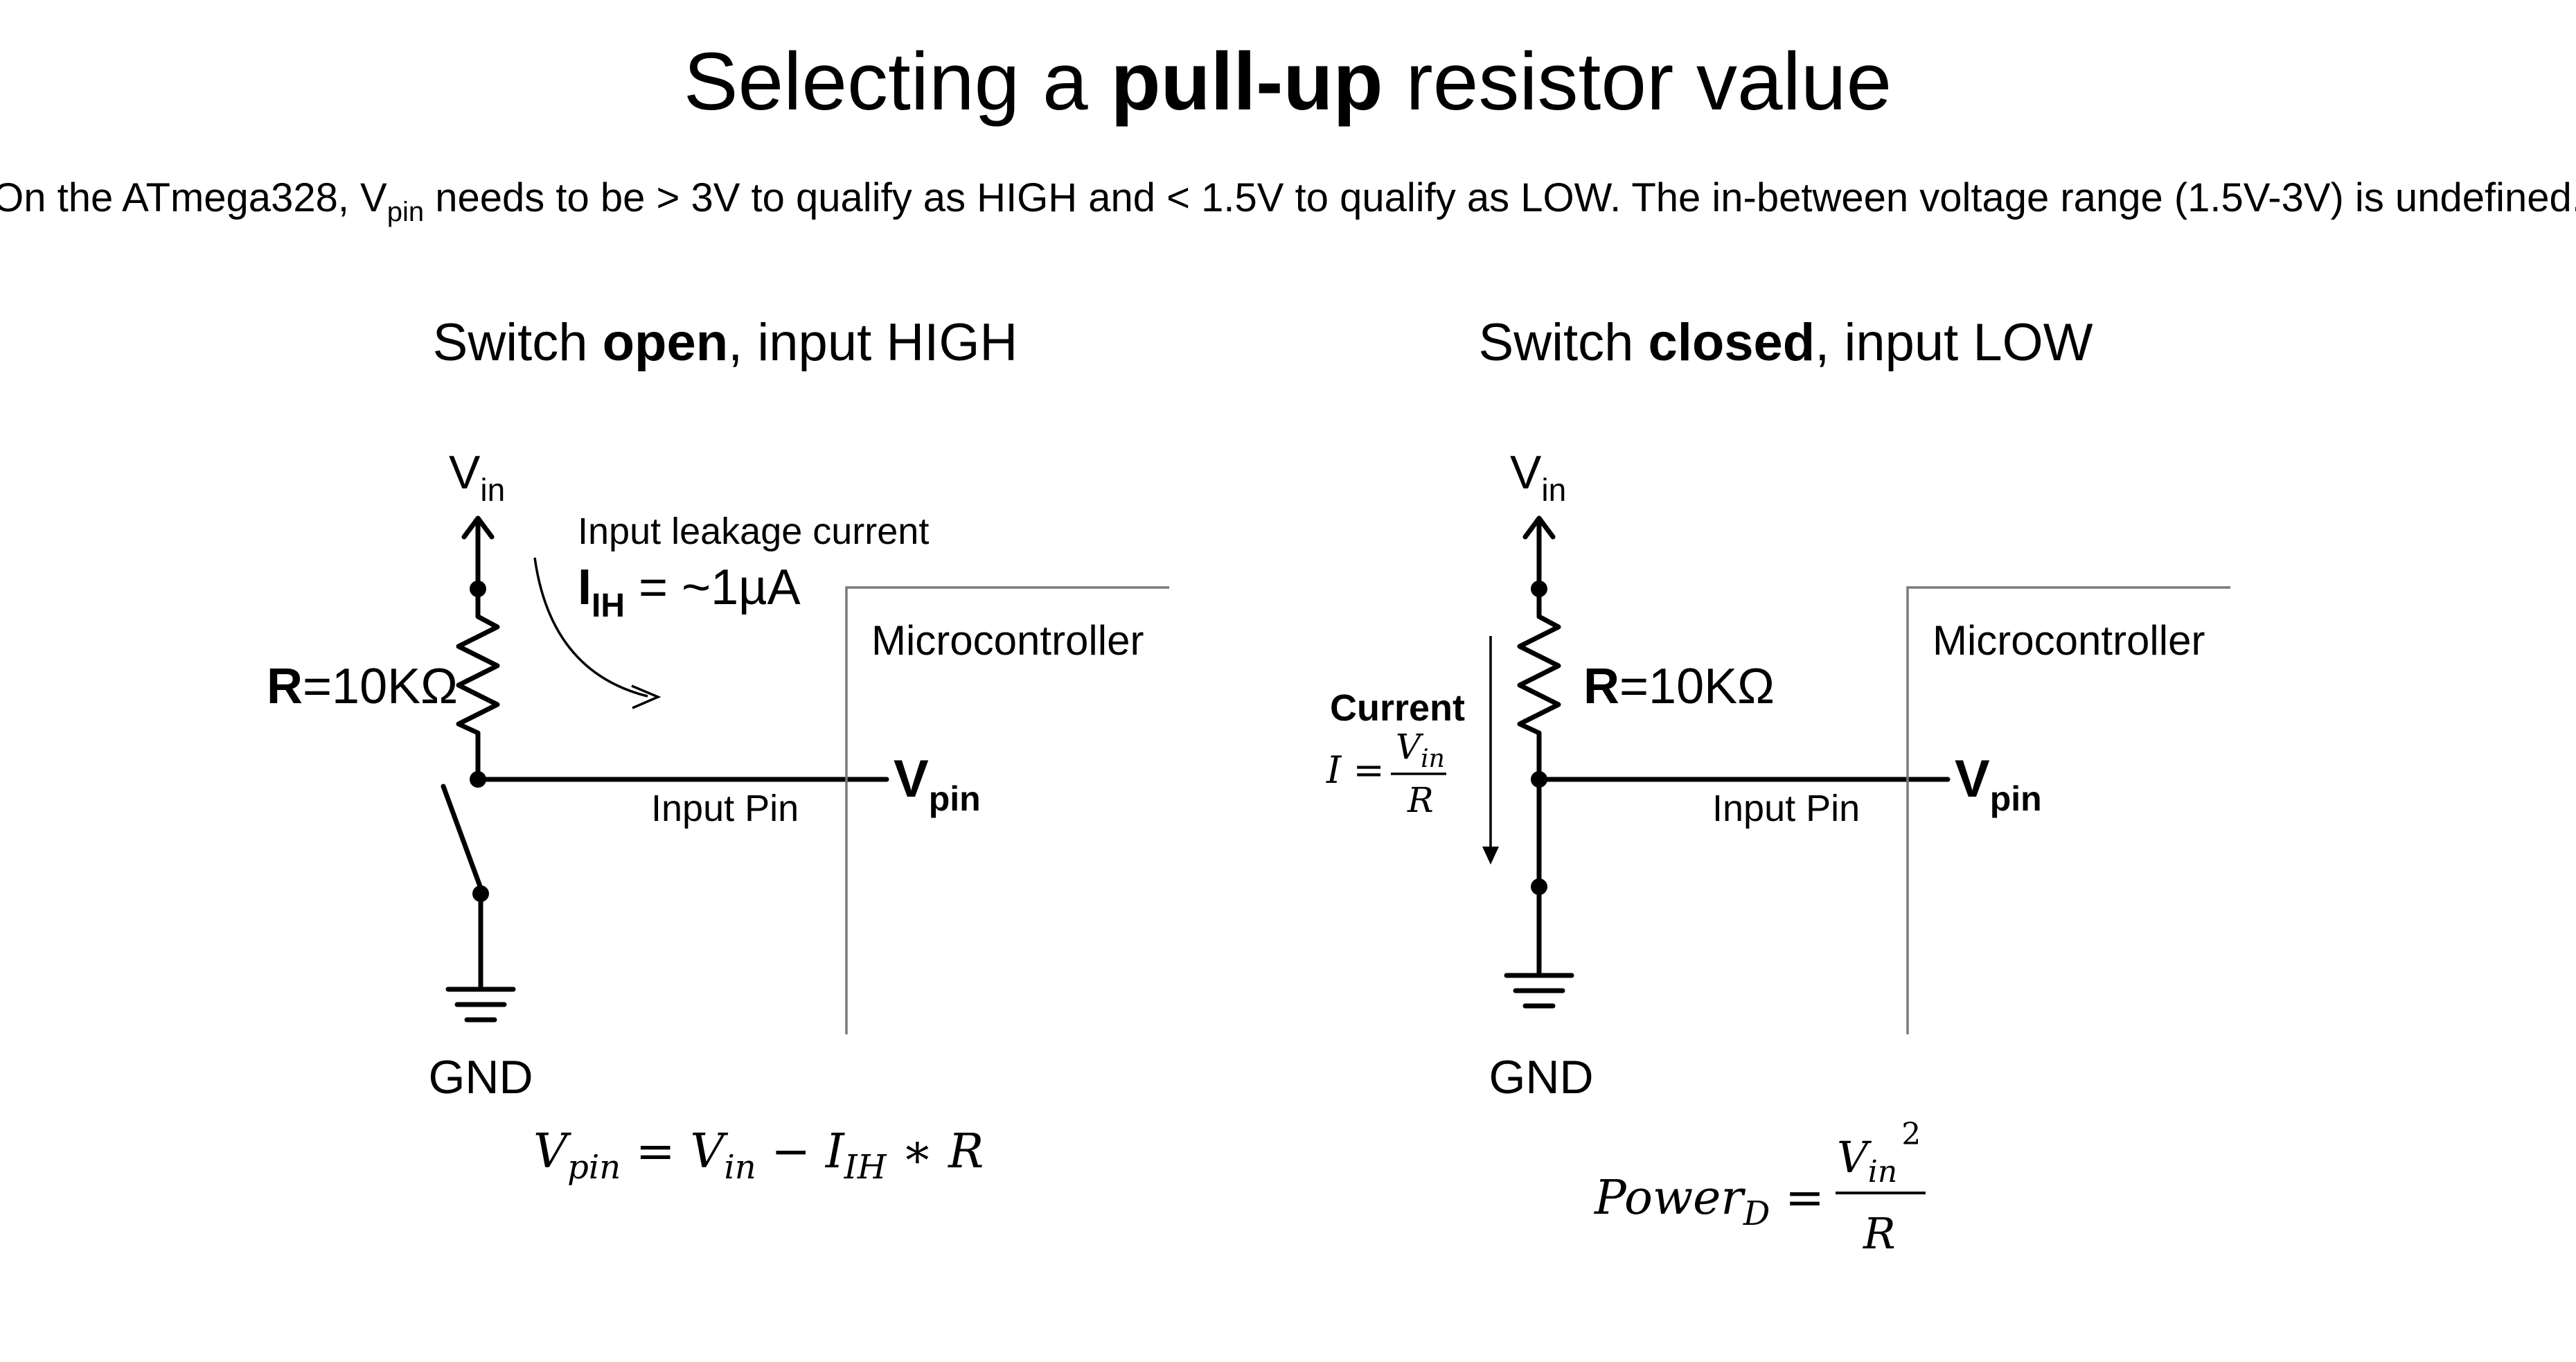 The height and width of the screenshot is (1362, 2576). I want to click on right-current-arrow, so click(1490, 750).